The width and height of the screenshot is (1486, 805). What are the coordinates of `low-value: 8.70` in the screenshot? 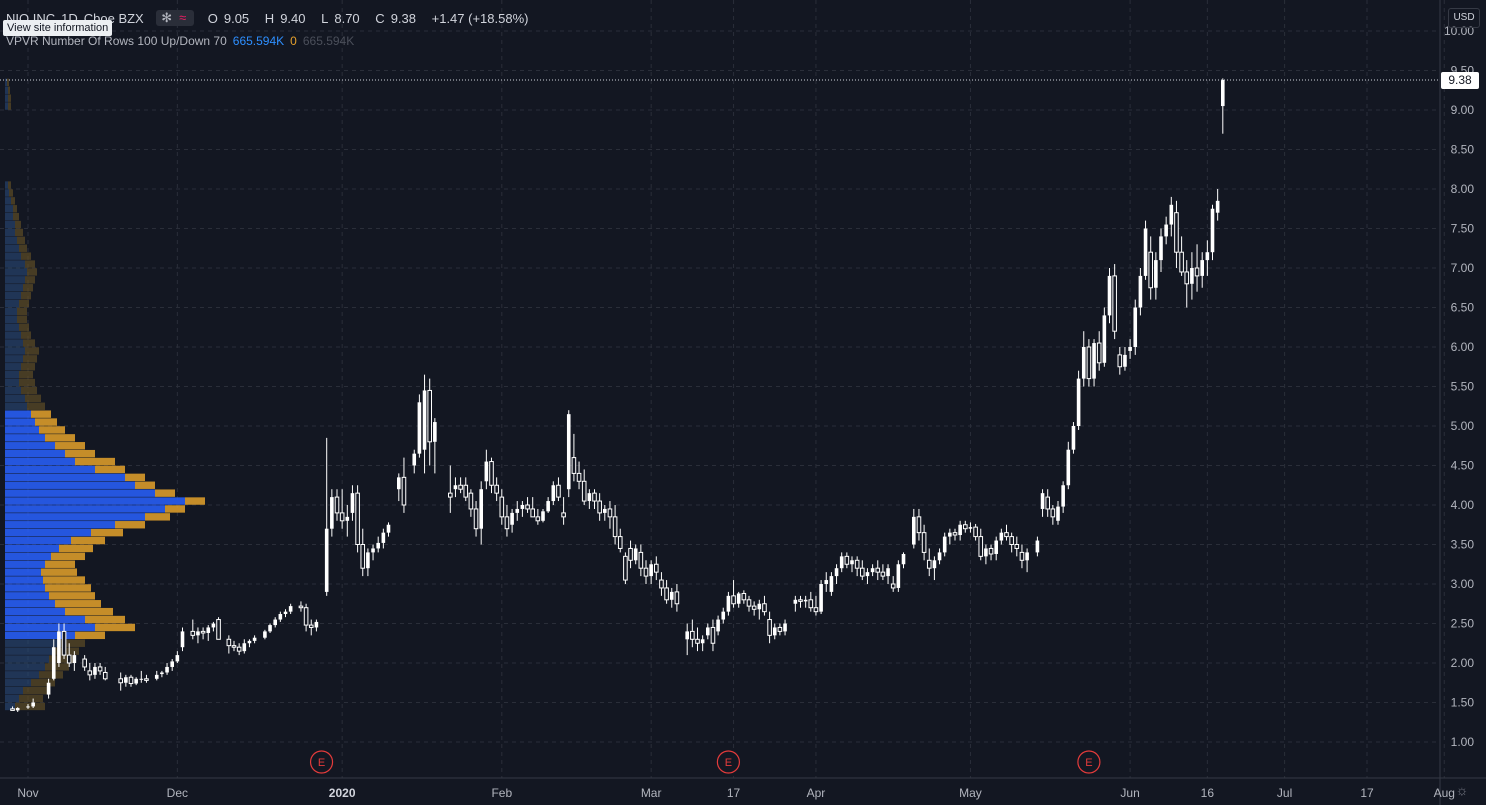 It's located at (347, 18).